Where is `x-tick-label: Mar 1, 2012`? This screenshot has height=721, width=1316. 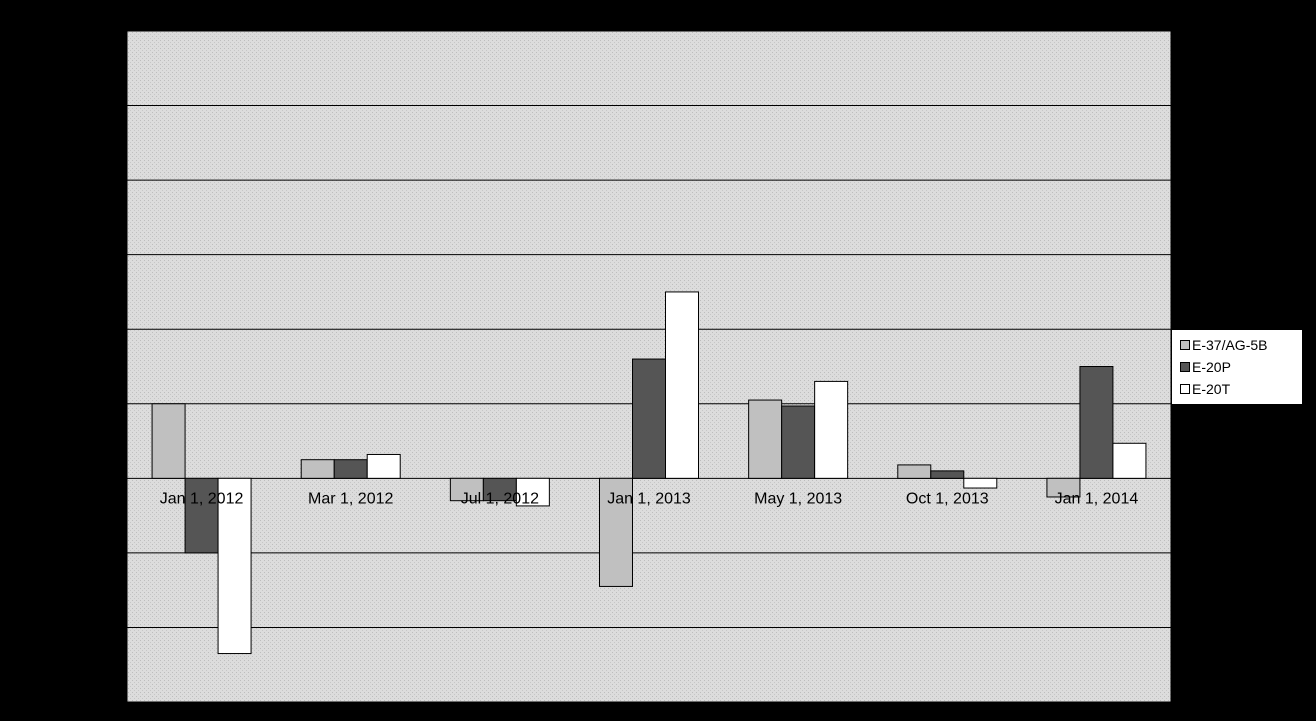
x-tick-label: Mar 1, 2012 is located at coordinates (350, 498).